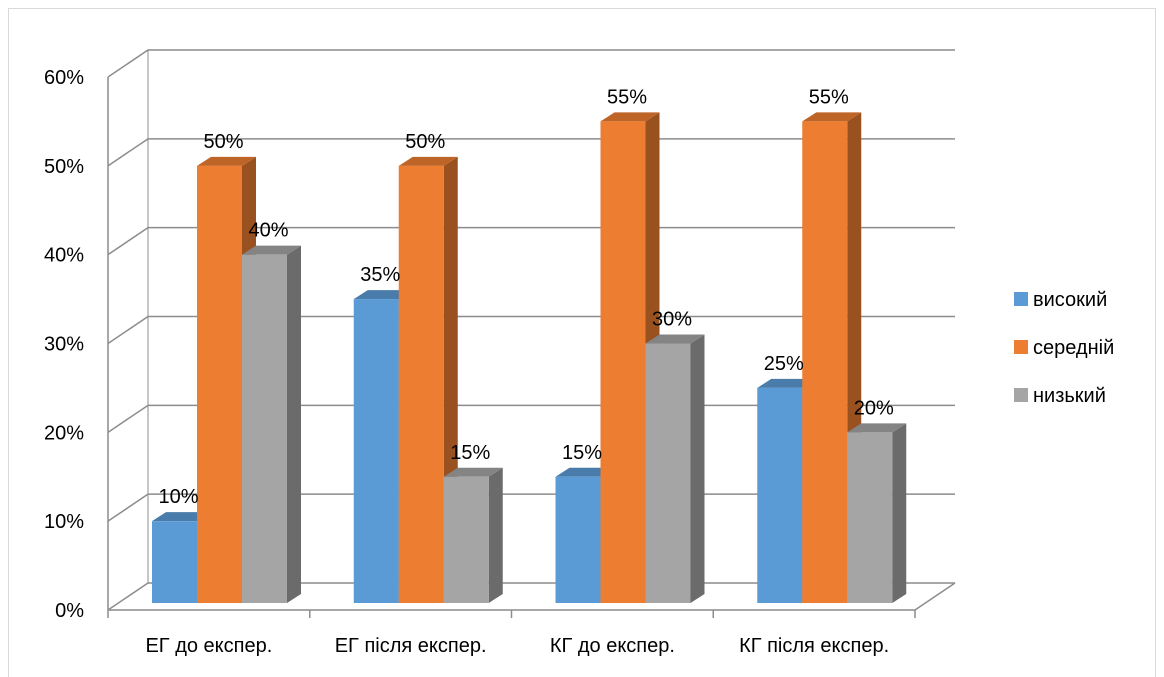 The height and width of the screenshot is (677, 1164). Describe the element at coordinates (64, 433) in the screenshot. I see `y-tick-label: 20%` at that location.